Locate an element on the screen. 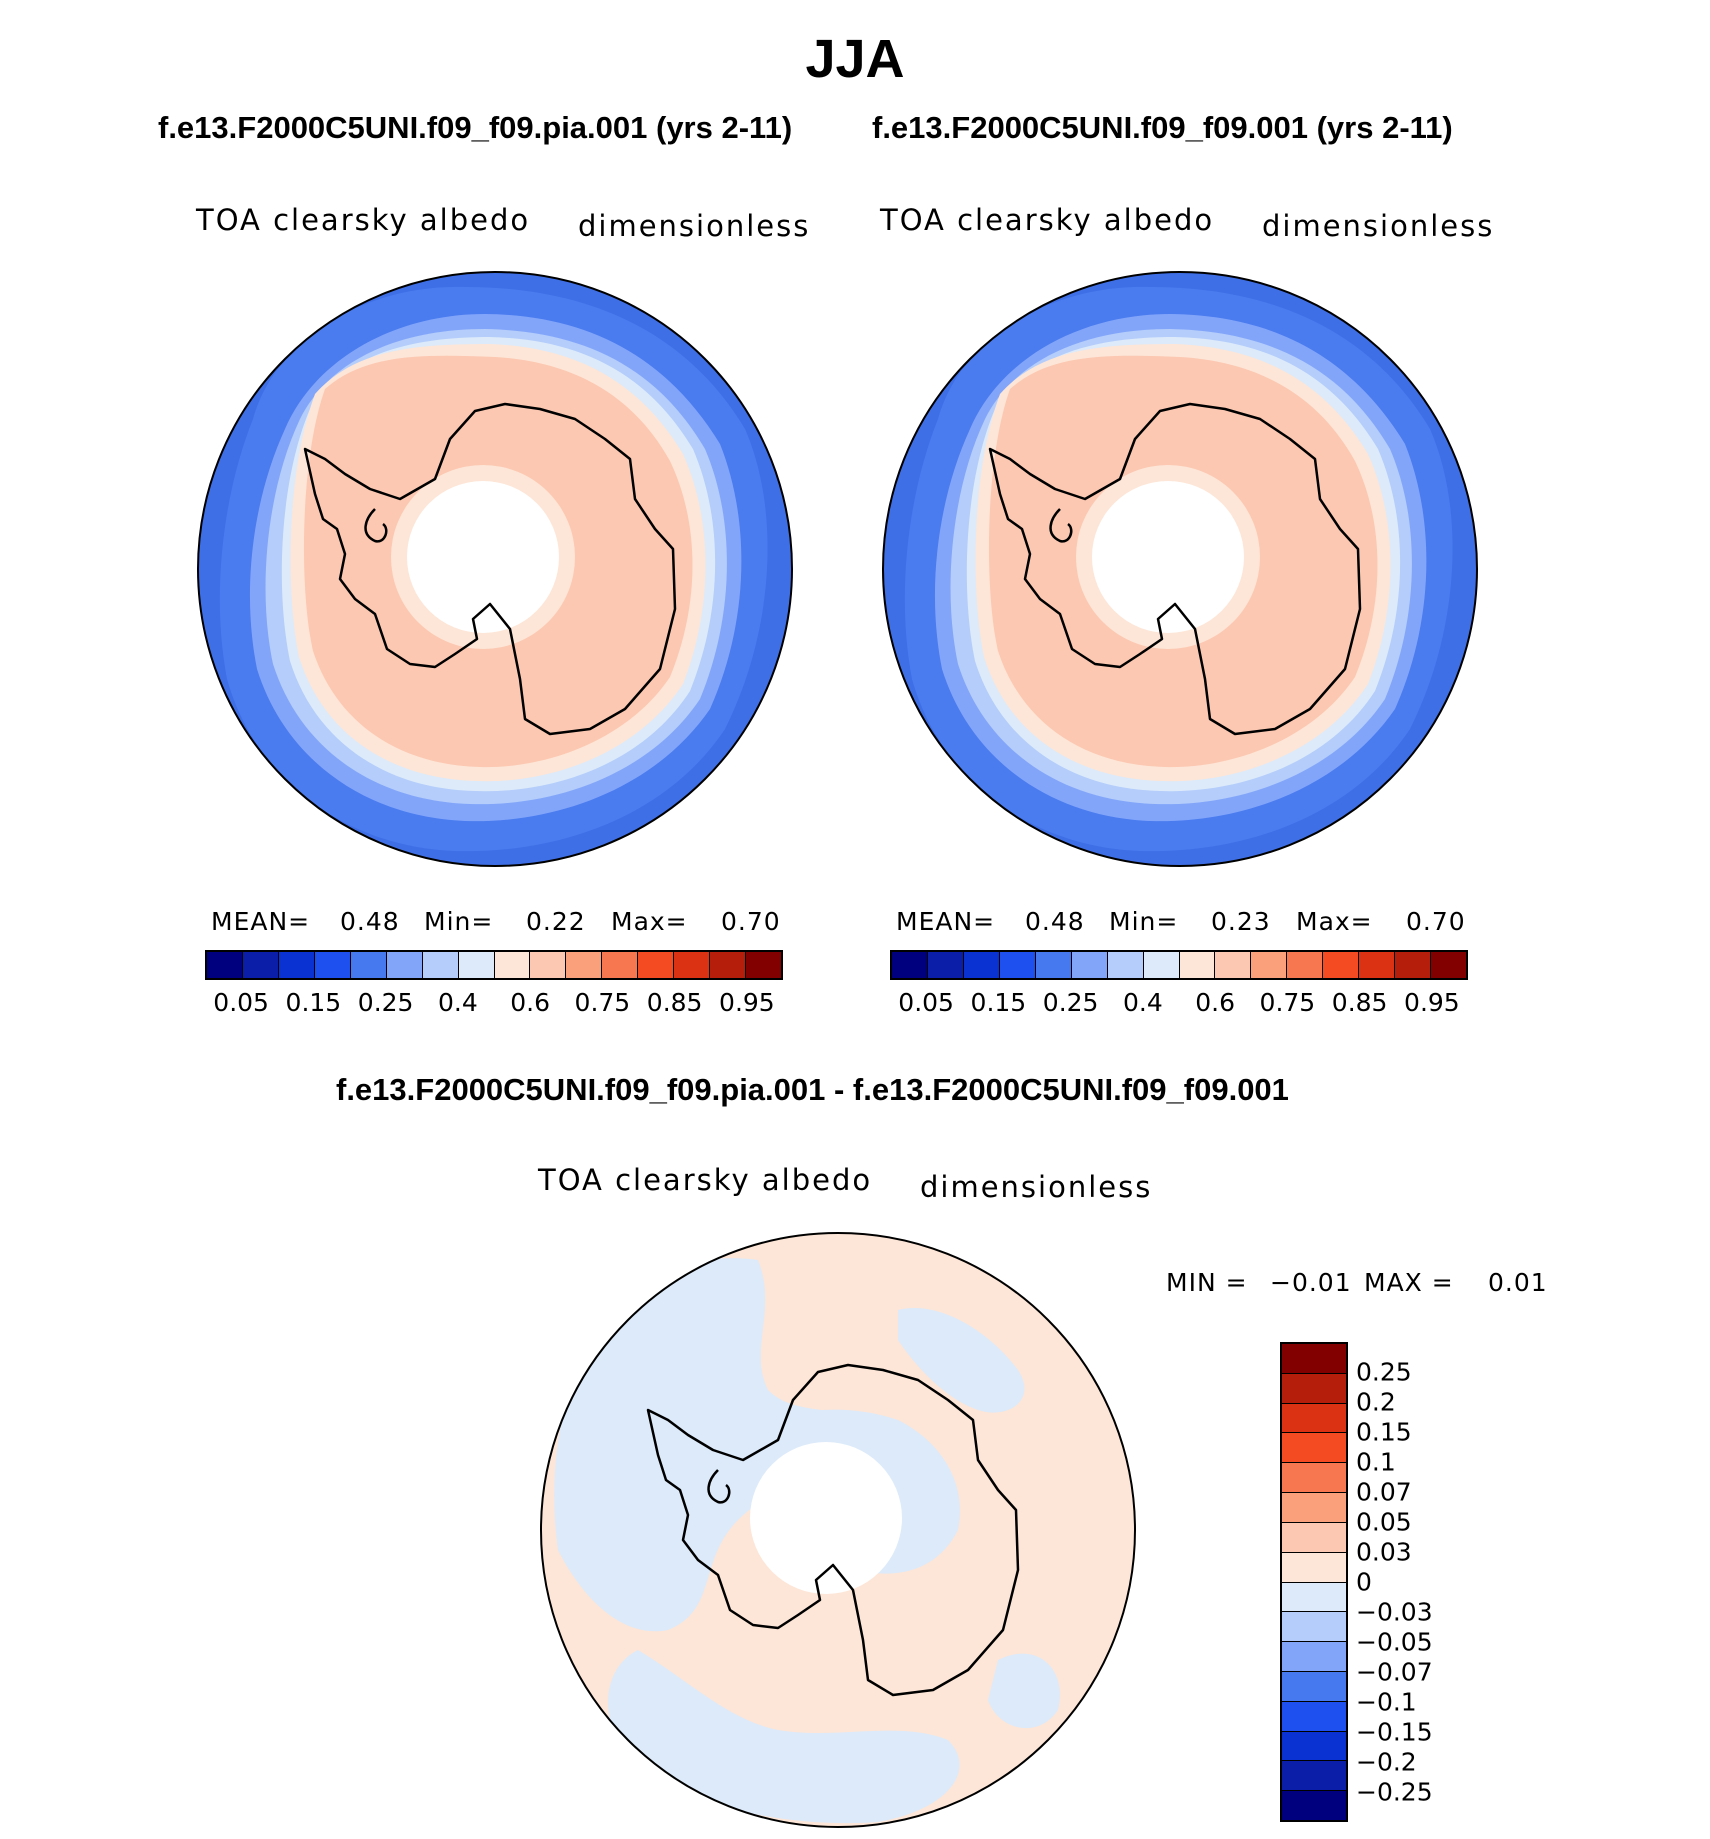 The width and height of the screenshot is (1710, 1839). panel-1-colorbar-tick-label: 0.95 is located at coordinates (747, 1002).